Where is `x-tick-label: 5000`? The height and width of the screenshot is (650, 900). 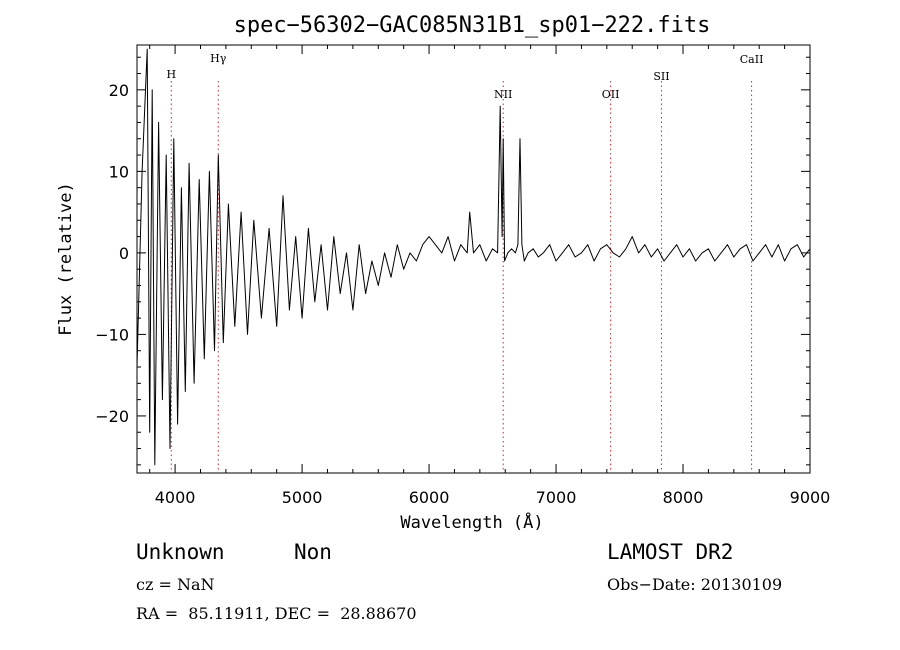
x-tick-label: 5000 is located at coordinates (302, 497).